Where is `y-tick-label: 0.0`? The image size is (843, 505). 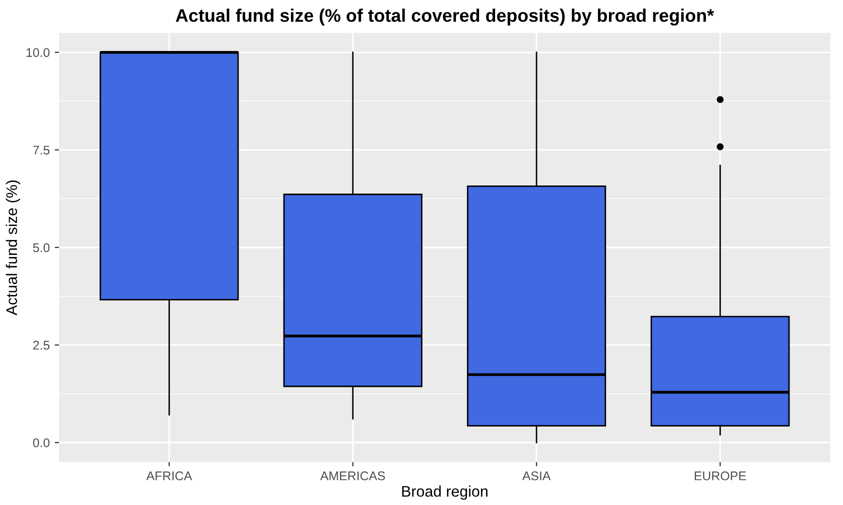
y-tick-label: 0.0 is located at coordinates (41, 443).